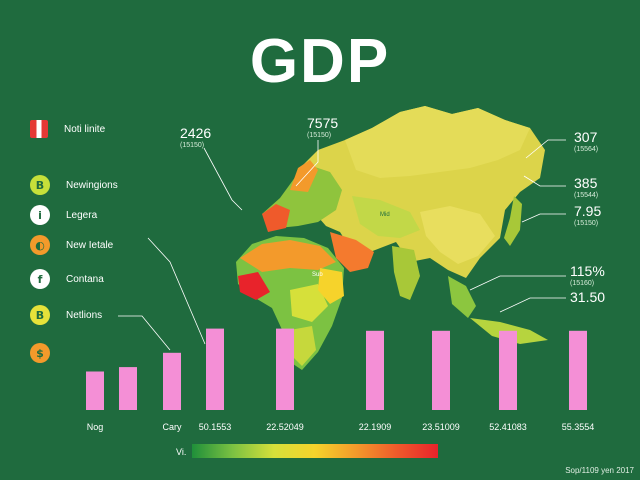 This screenshot has height=480, width=640. What do you see at coordinates (513, 221) in the screenshot?
I see `japan-region` at bounding box center [513, 221].